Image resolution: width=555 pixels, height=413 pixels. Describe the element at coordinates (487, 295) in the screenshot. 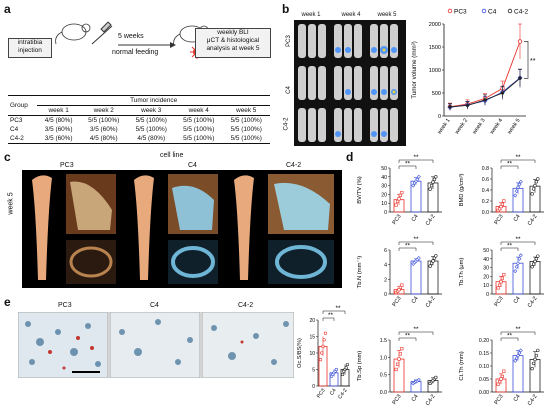

I see `y-tick-label: 0` at that location.